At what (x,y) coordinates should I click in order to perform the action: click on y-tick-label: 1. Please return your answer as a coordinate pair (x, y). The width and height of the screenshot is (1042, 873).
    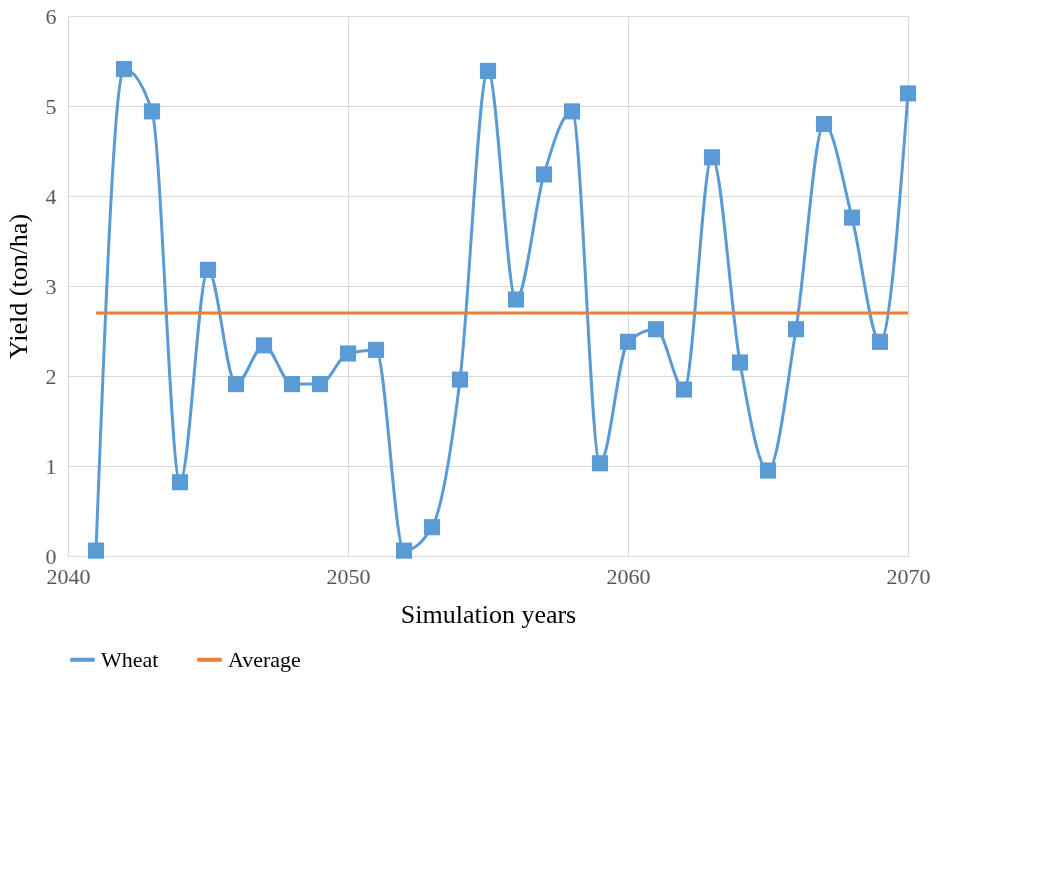
    Looking at the image, I should click on (51, 466).